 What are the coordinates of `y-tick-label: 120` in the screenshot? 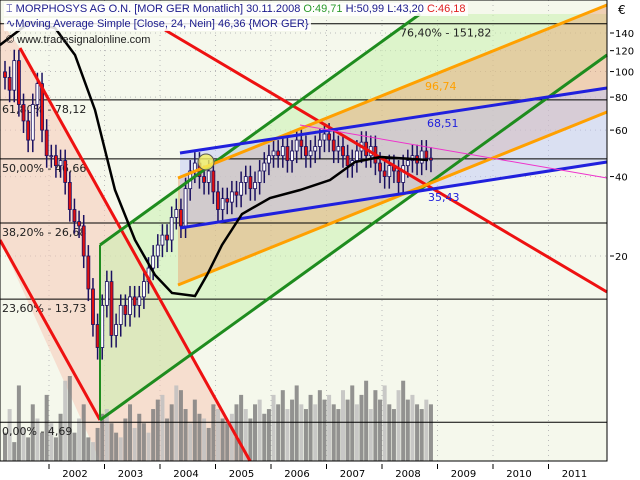 It's located at (624, 52).